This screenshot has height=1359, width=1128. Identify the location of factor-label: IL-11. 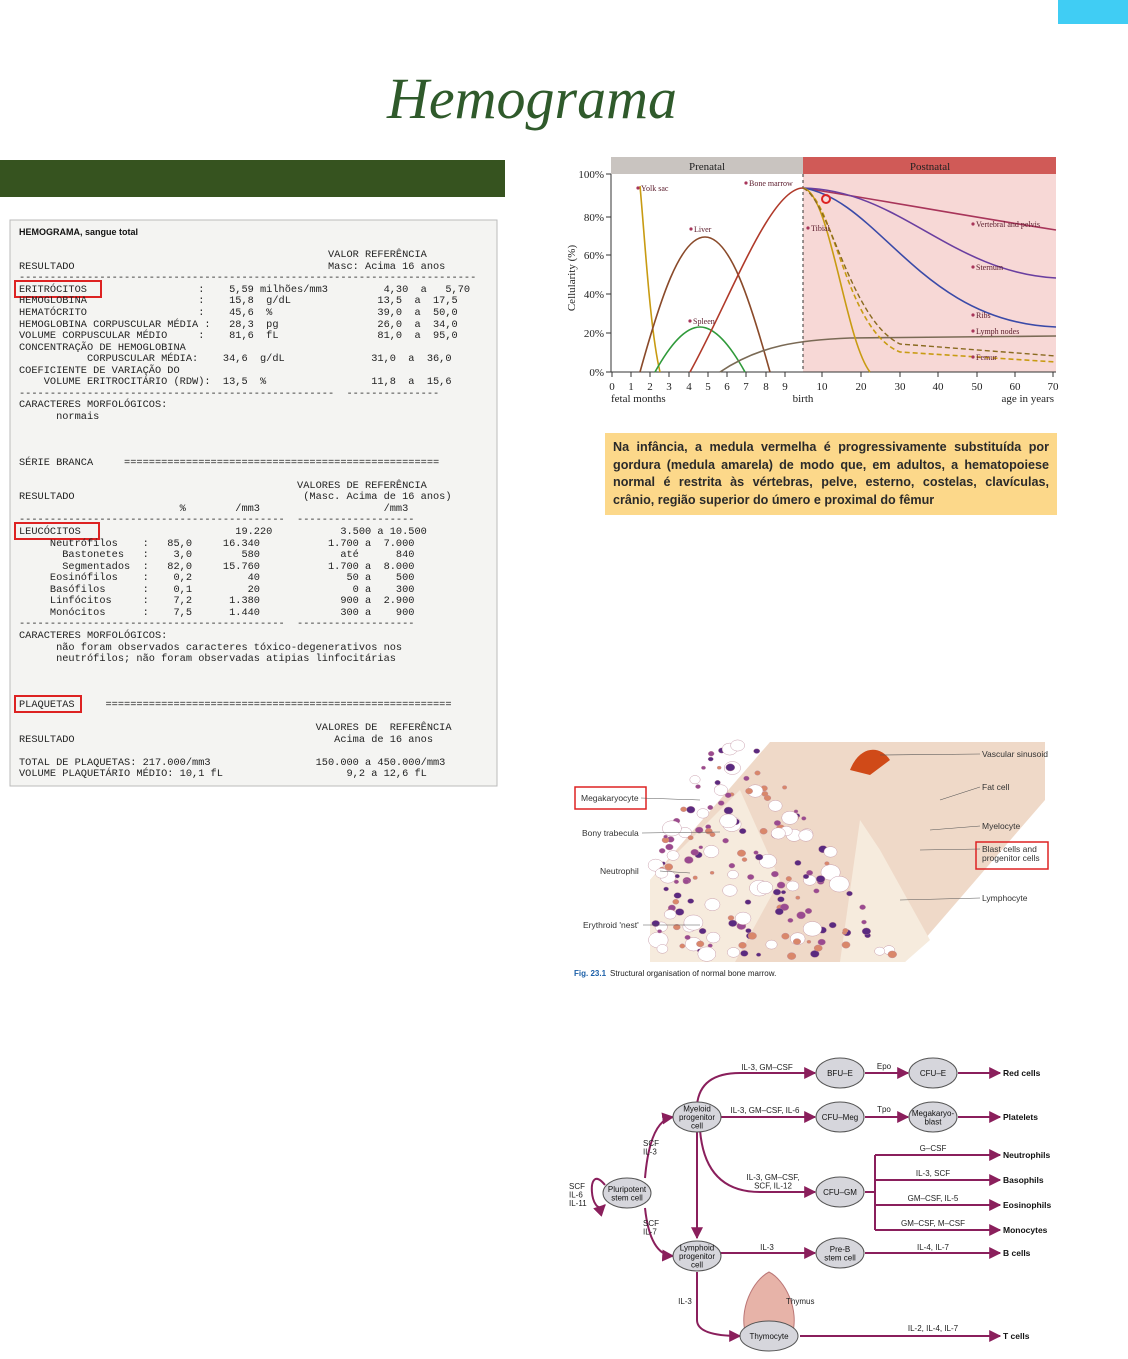
(578, 1203).